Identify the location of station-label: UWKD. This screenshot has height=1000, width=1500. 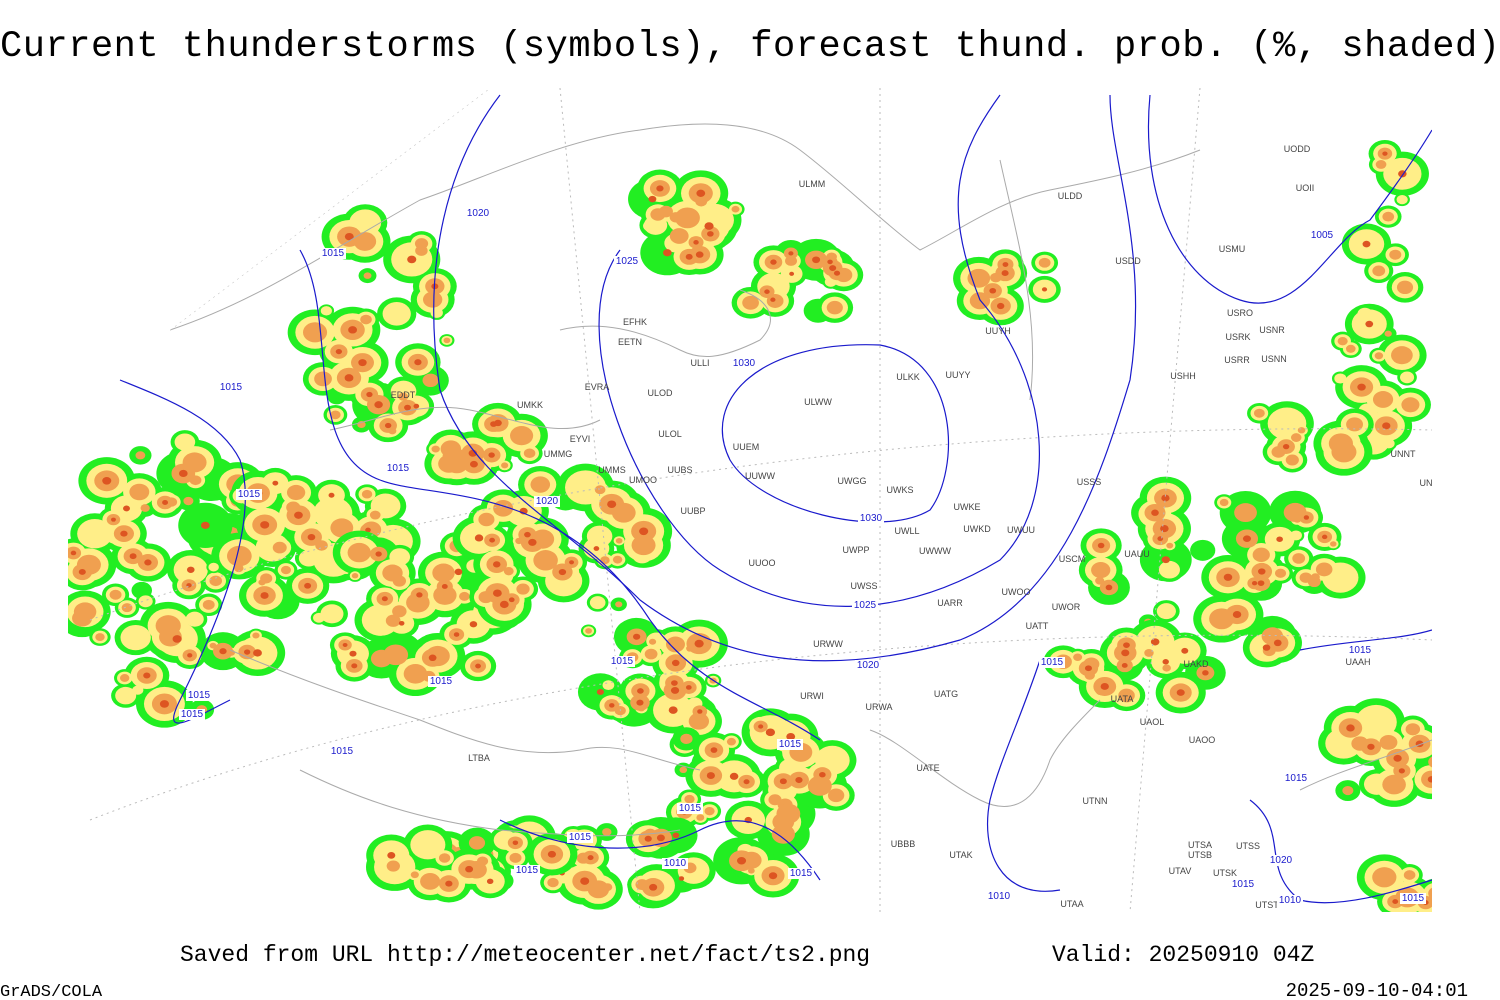
(977, 529).